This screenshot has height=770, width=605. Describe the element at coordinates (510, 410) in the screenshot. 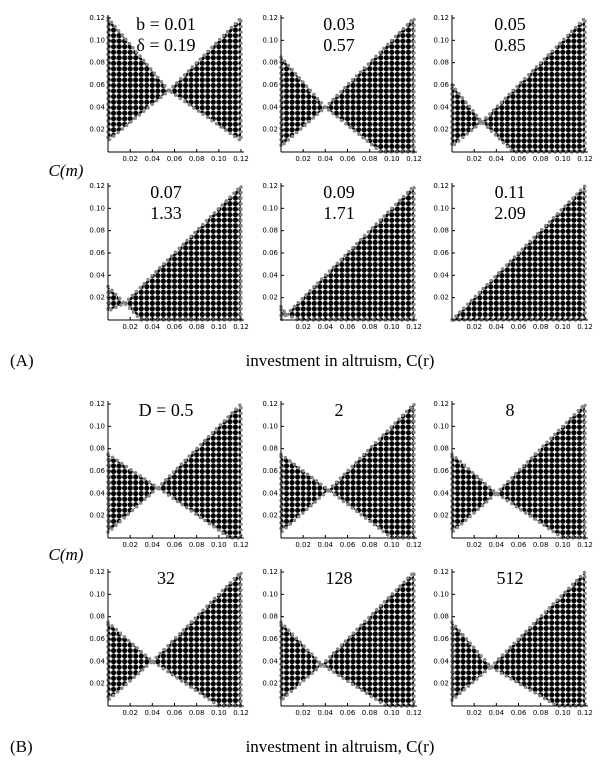

I see `panel-label: 8` at that location.